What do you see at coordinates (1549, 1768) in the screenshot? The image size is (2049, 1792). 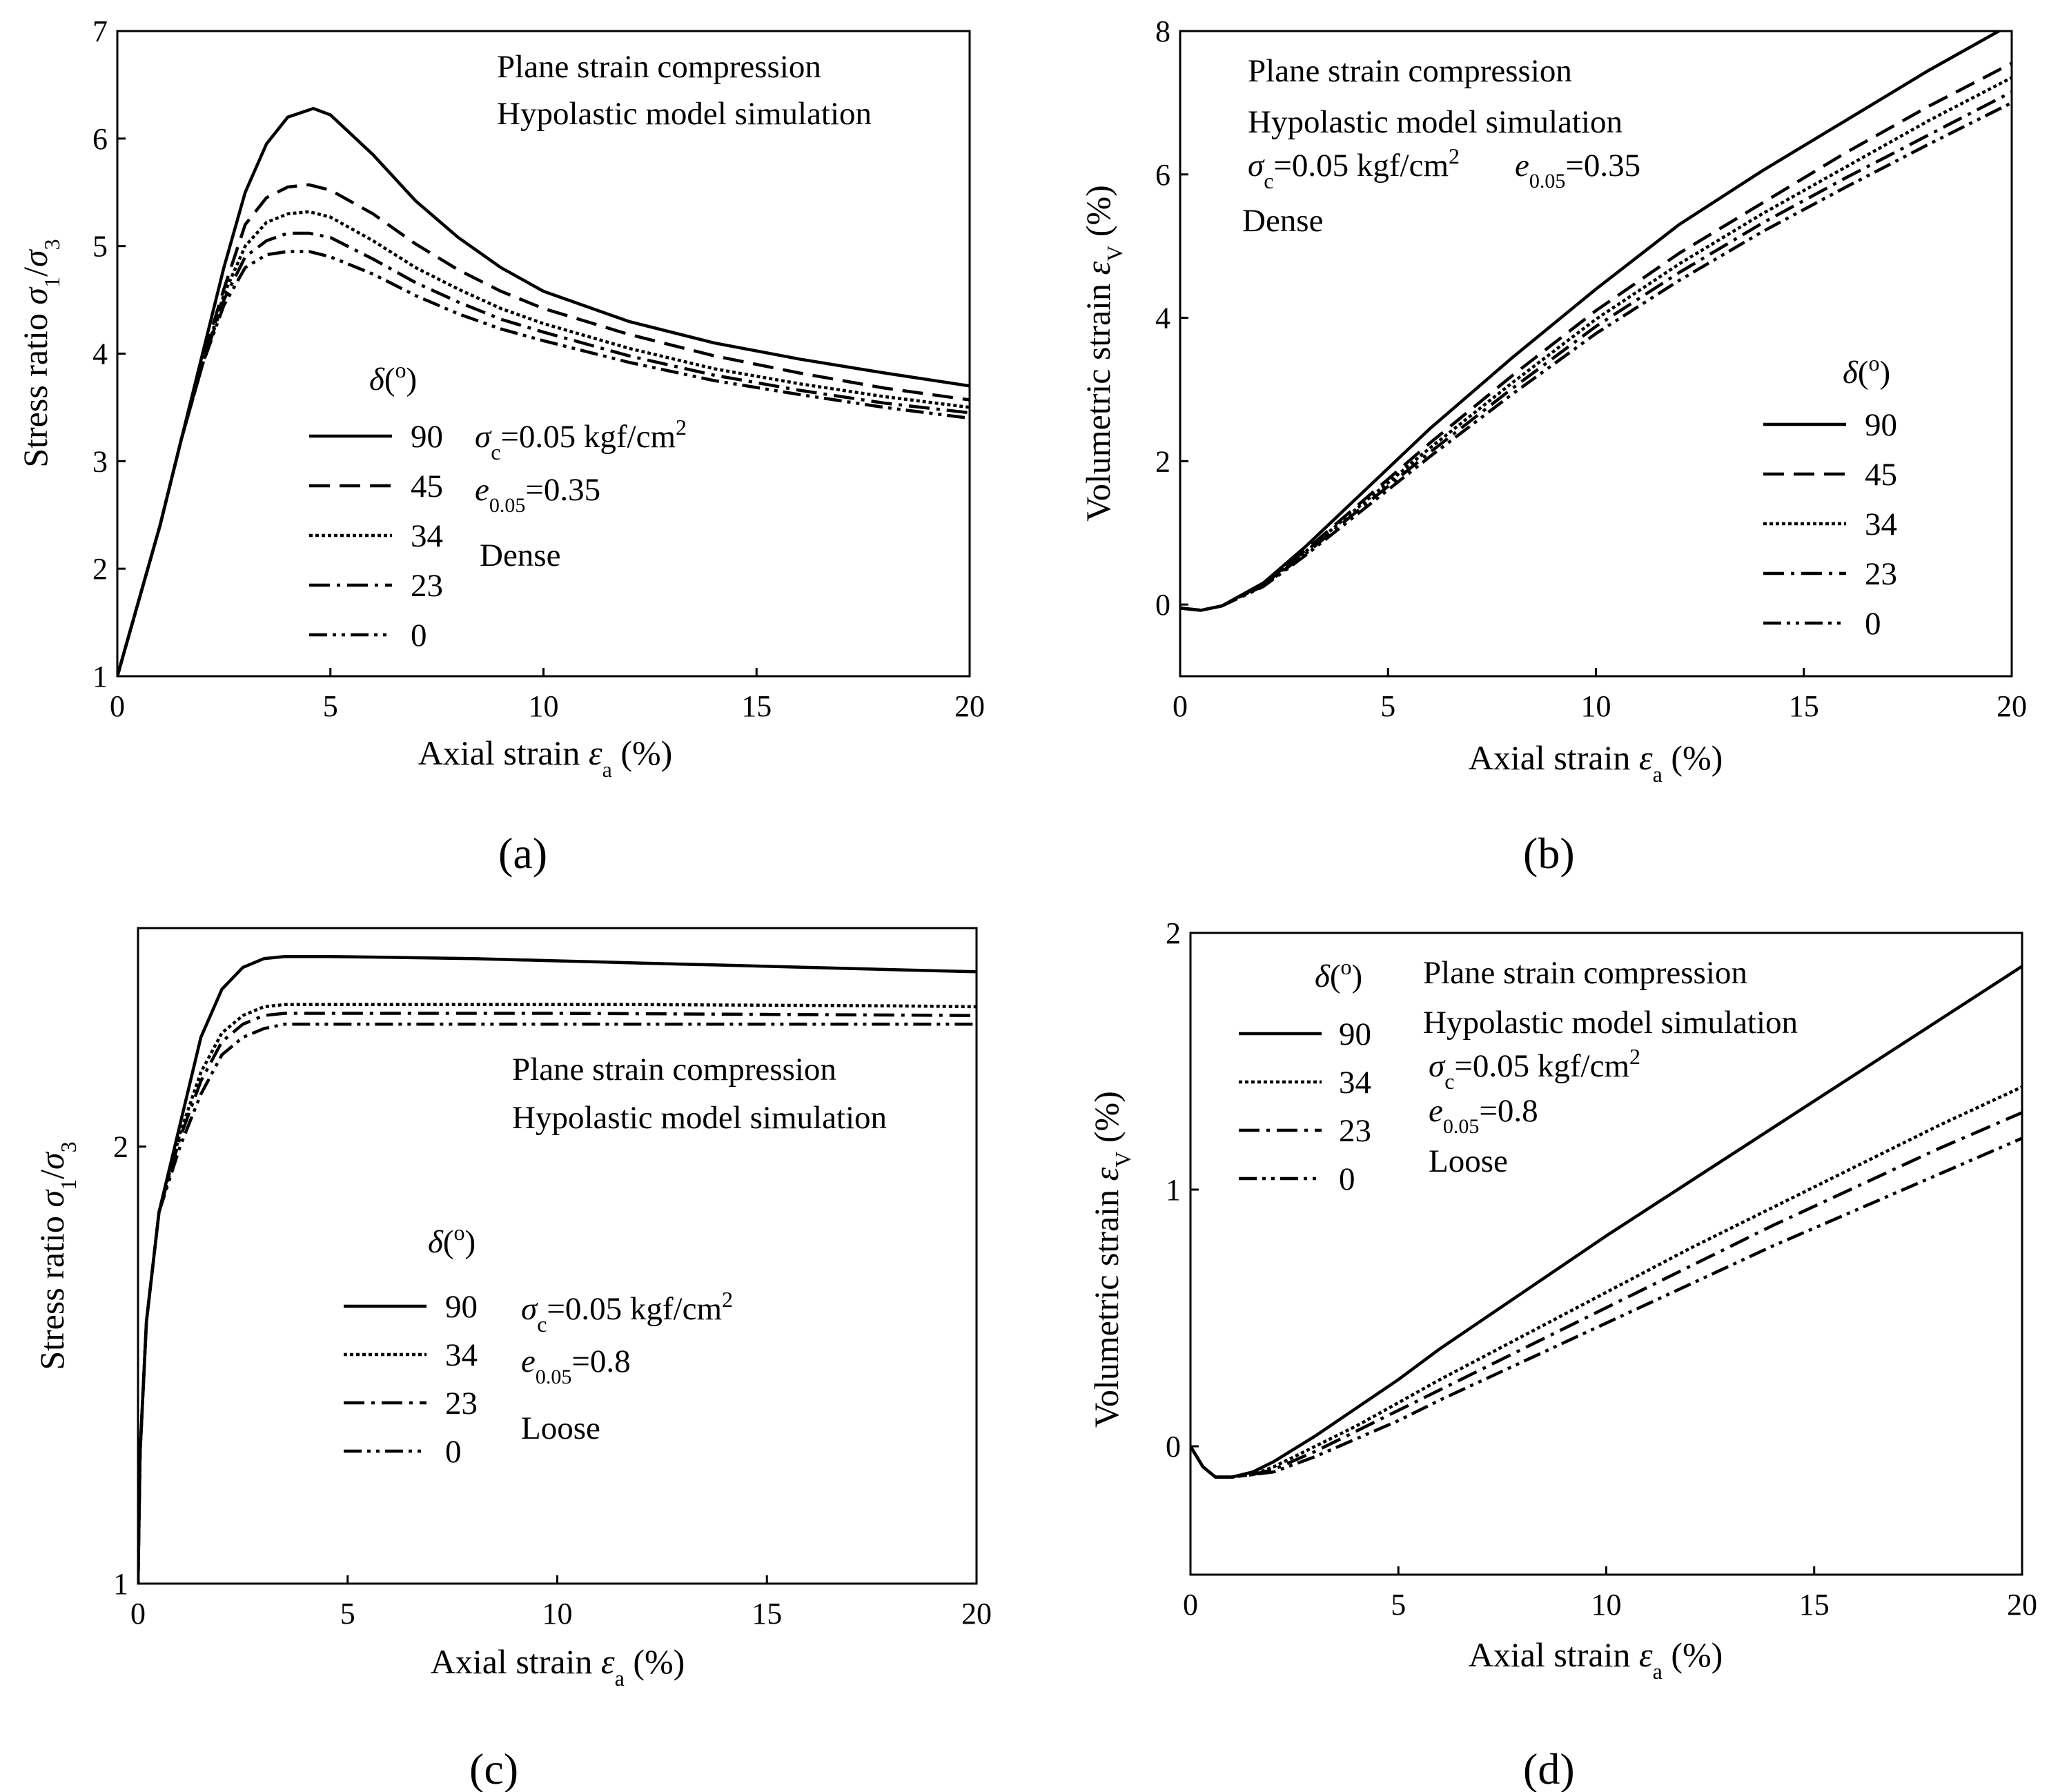 I see `panel-label: (d)` at bounding box center [1549, 1768].